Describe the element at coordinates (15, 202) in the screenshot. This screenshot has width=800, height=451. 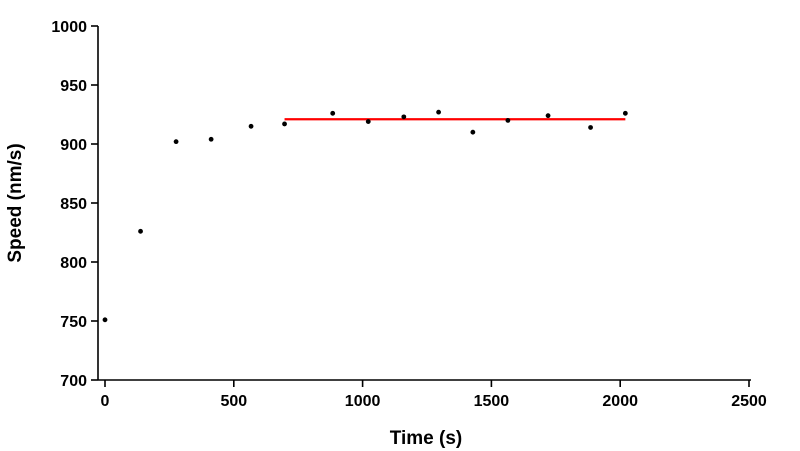
I see `y-axis-title: Speed (nm/s)` at that location.